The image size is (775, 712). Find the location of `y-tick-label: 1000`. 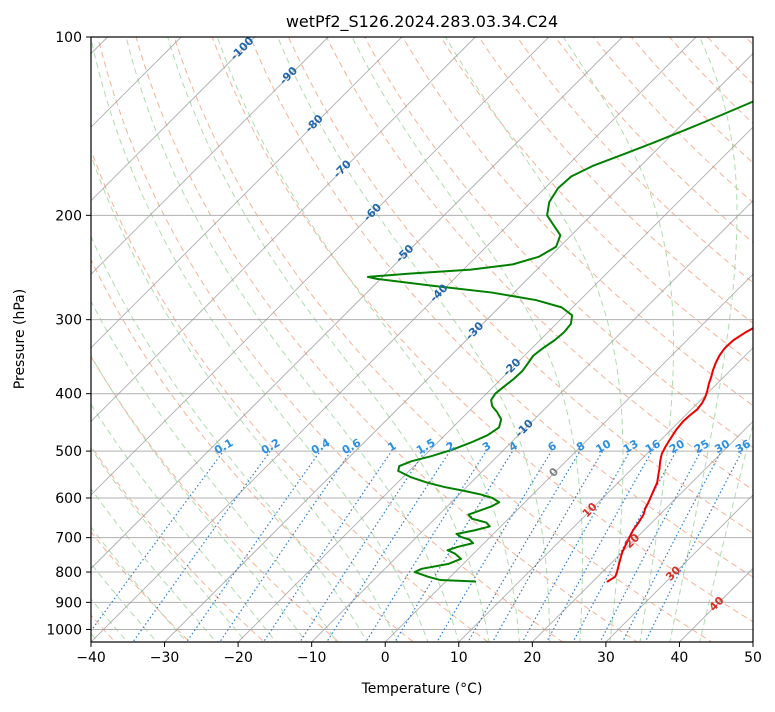

y-tick-label: 1000 is located at coordinates (64, 630).